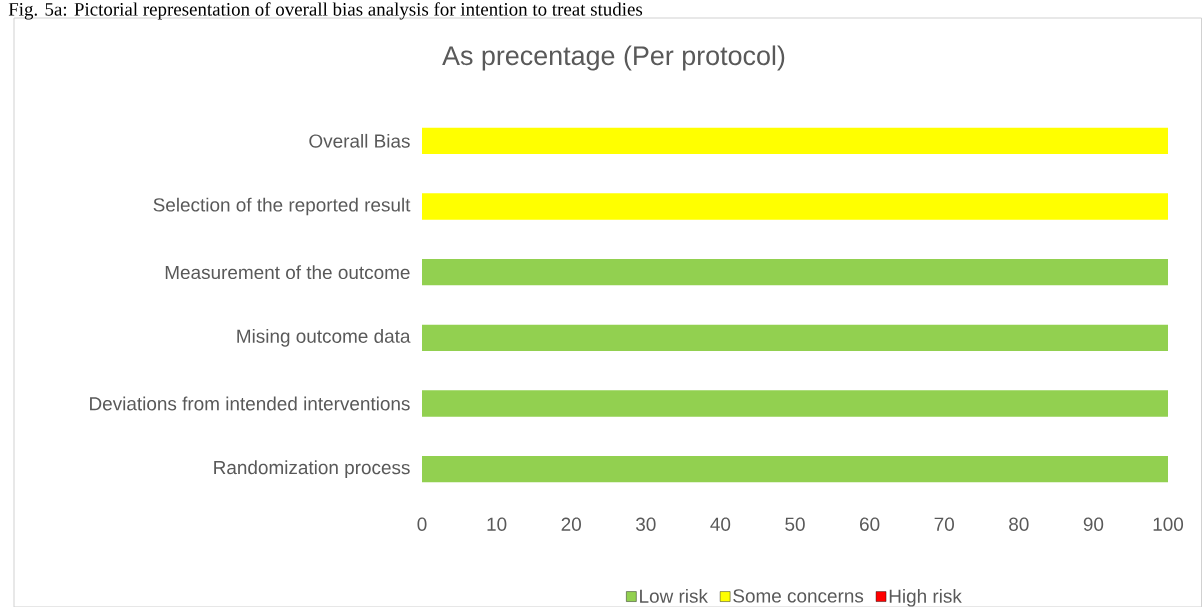 The image size is (1202, 607). What do you see at coordinates (250, 403) in the screenshot?
I see `y-tick-label: Deviations from intended interventions` at bounding box center [250, 403].